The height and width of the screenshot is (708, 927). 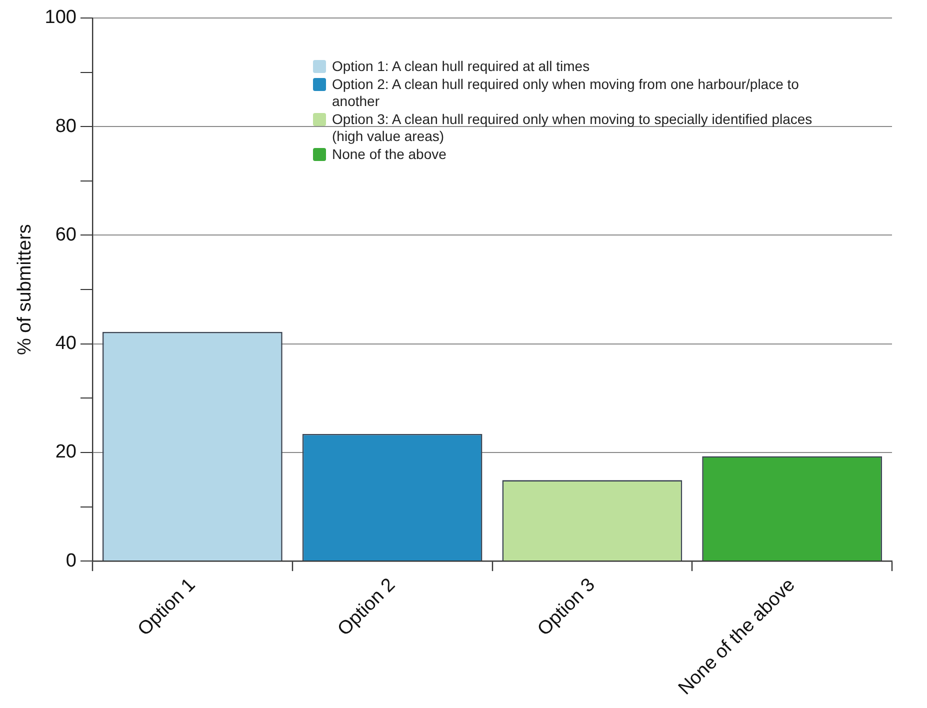 What do you see at coordinates (25, 290) in the screenshot?
I see `y-axis-title: % of submitters` at bounding box center [25, 290].